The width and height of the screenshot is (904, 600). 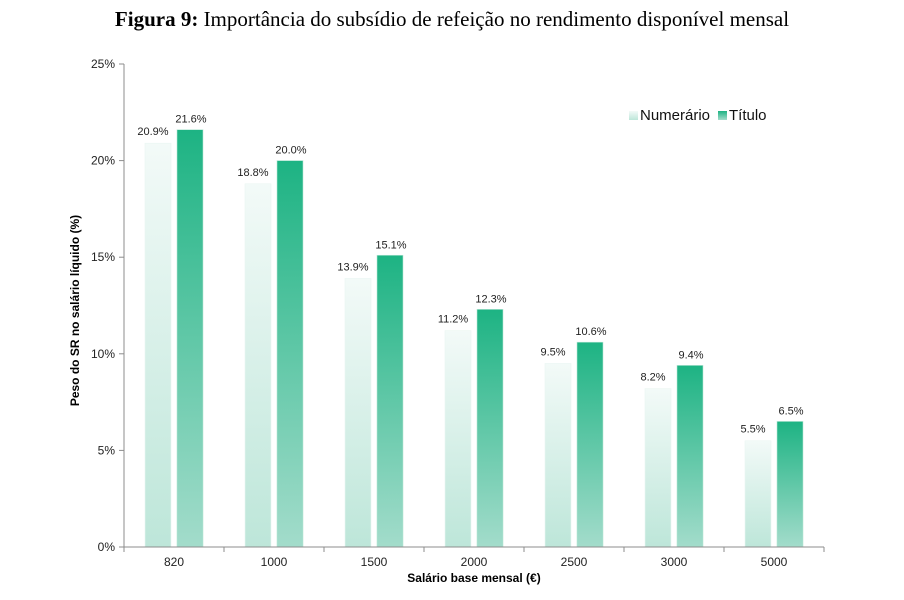 What do you see at coordinates (103, 64) in the screenshot?
I see `y-tick-label: 25%` at bounding box center [103, 64].